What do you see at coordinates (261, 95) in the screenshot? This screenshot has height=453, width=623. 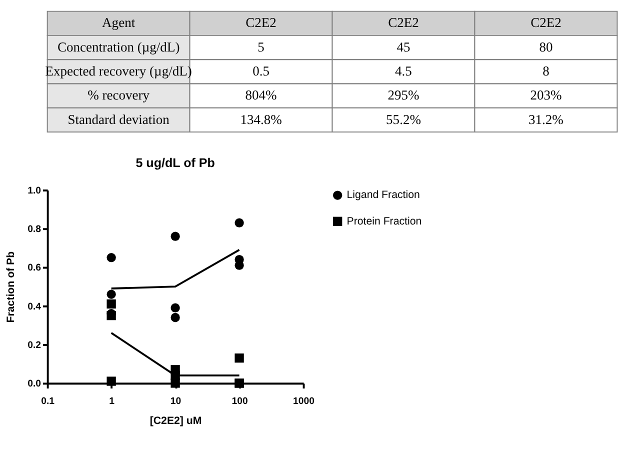 I see `text: 804%` at bounding box center [261, 95].